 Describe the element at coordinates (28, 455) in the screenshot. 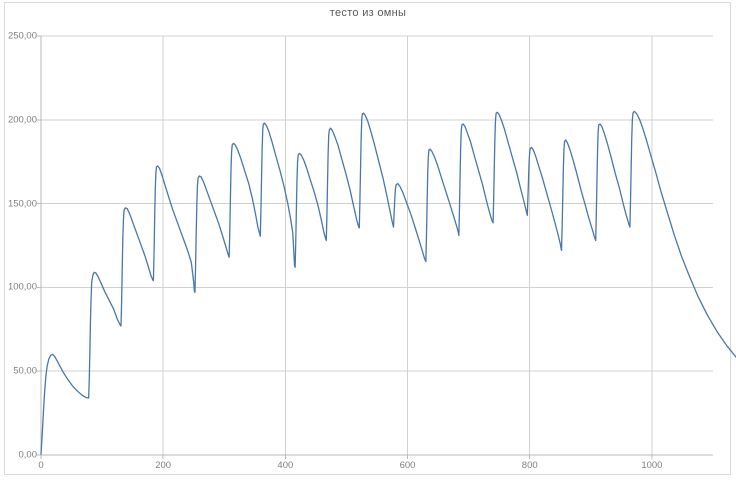

I see `y-axis-tick-label: 0,00` at that location.